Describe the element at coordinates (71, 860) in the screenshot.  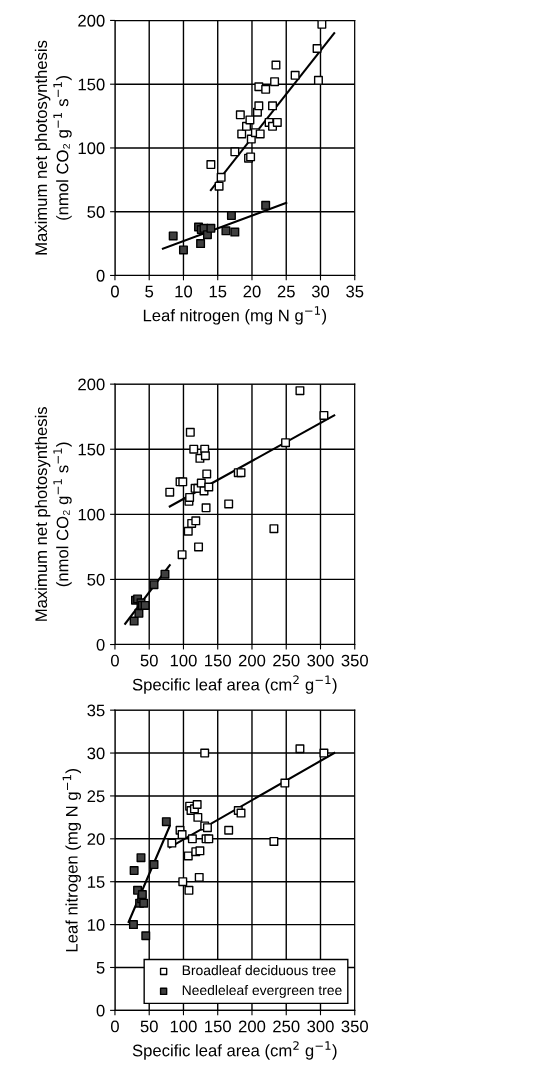
I see `y-axis-title: Leaf nitrogen (mg N g$^{−1}$)` at that location.